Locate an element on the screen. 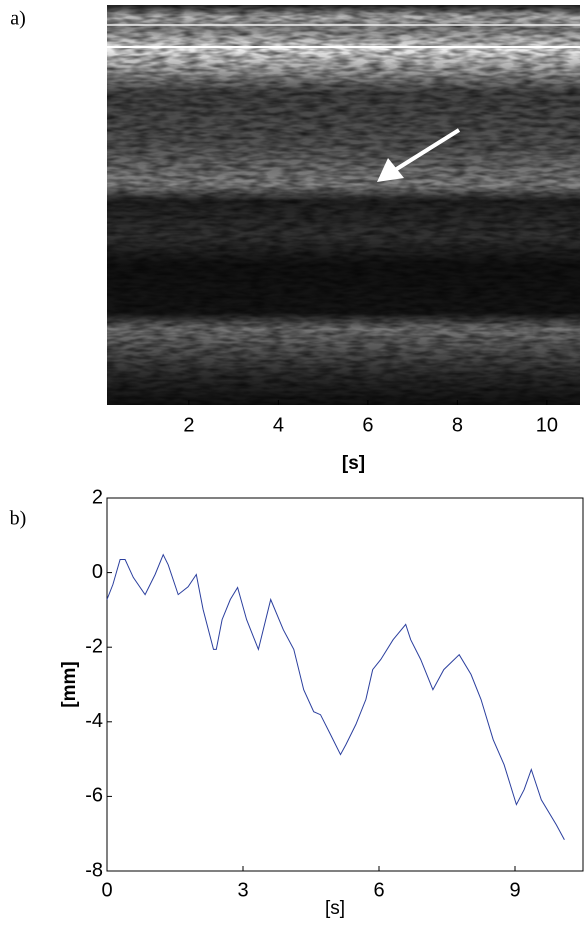  x-tick-label: 3 is located at coordinates (242, 890).